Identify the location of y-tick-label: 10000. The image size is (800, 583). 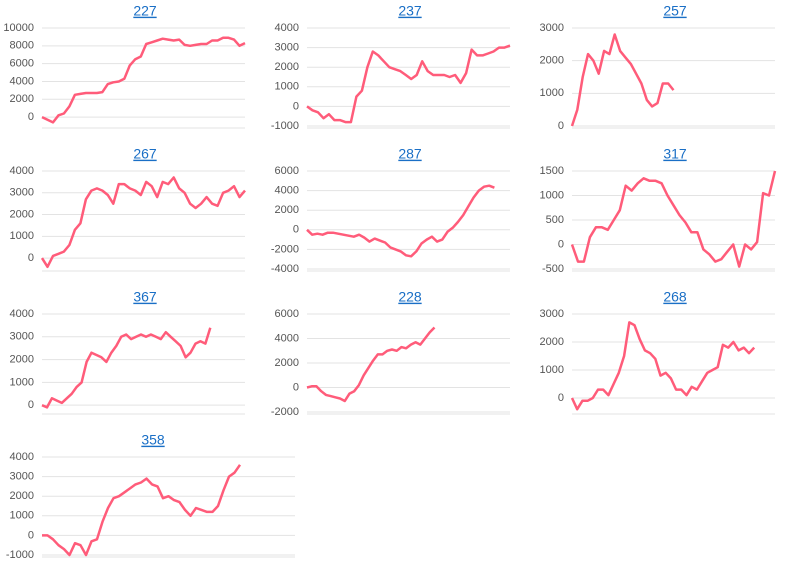
(18, 28).